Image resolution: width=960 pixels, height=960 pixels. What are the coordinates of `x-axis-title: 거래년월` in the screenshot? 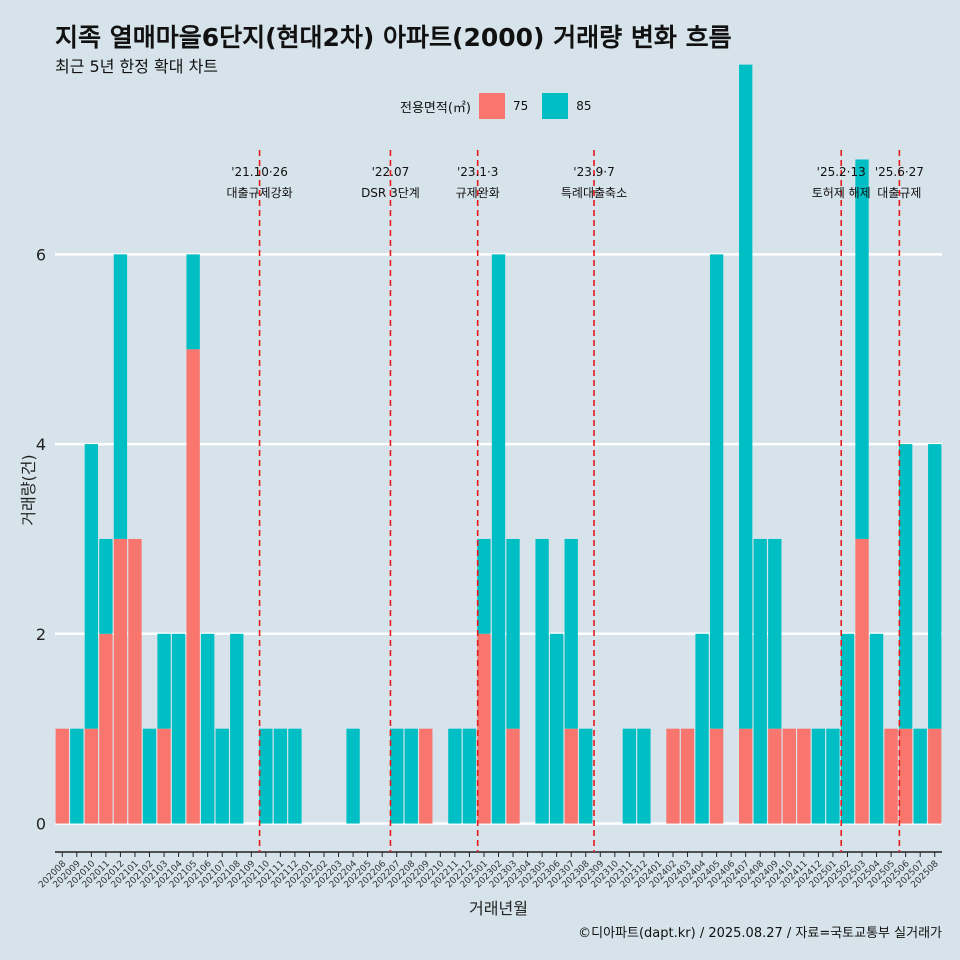 It's located at (498, 908).